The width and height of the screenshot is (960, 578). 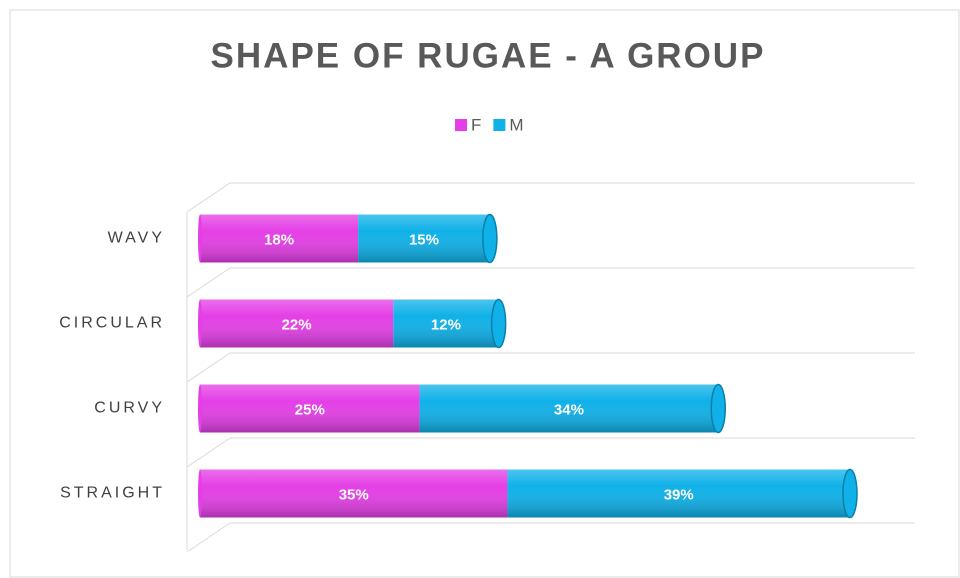 I want to click on data-label: 18%, so click(x=279, y=239).